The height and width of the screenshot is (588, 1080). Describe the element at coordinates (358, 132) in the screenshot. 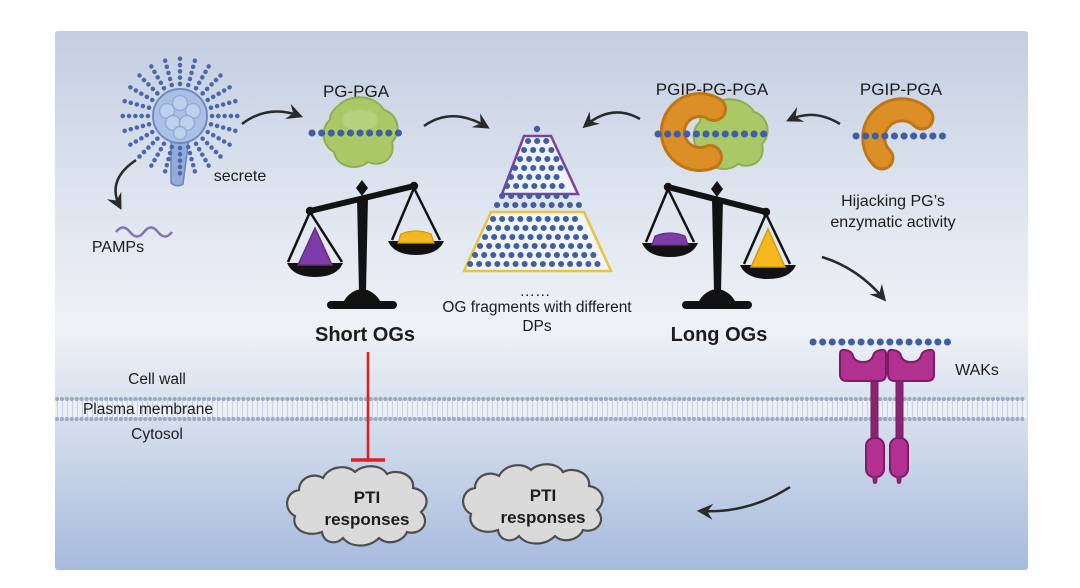

I see `pg-pga-complex-icon` at that location.